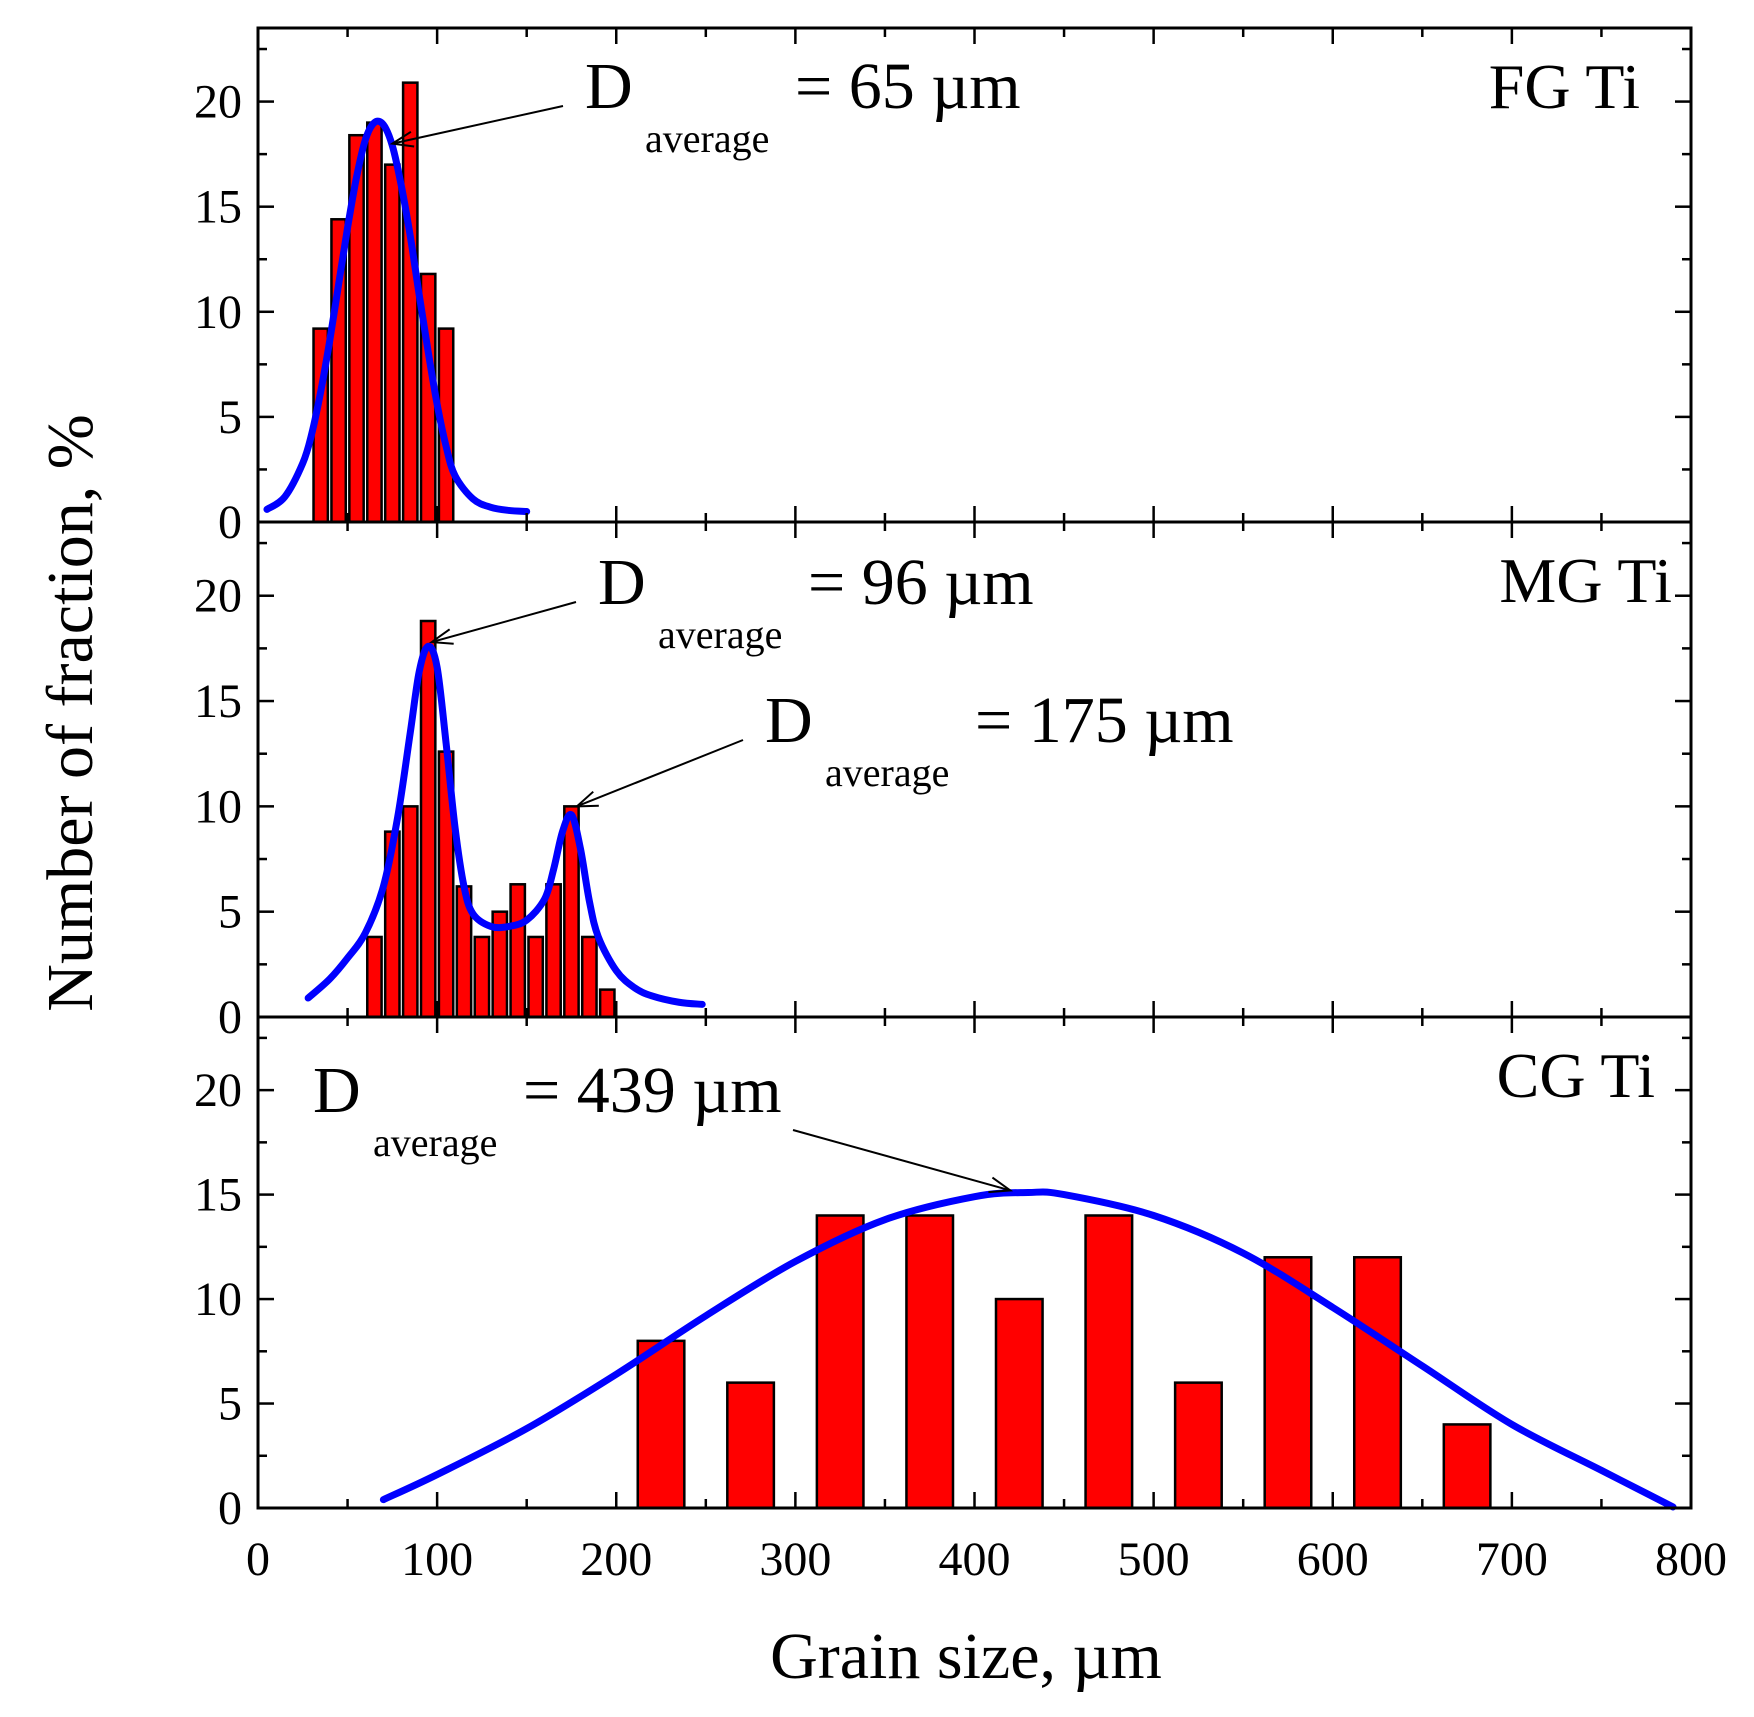 The height and width of the screenshot is (1717, 1754). I want to click on y-tick-label-1-0: 0, so click(230, 1017).